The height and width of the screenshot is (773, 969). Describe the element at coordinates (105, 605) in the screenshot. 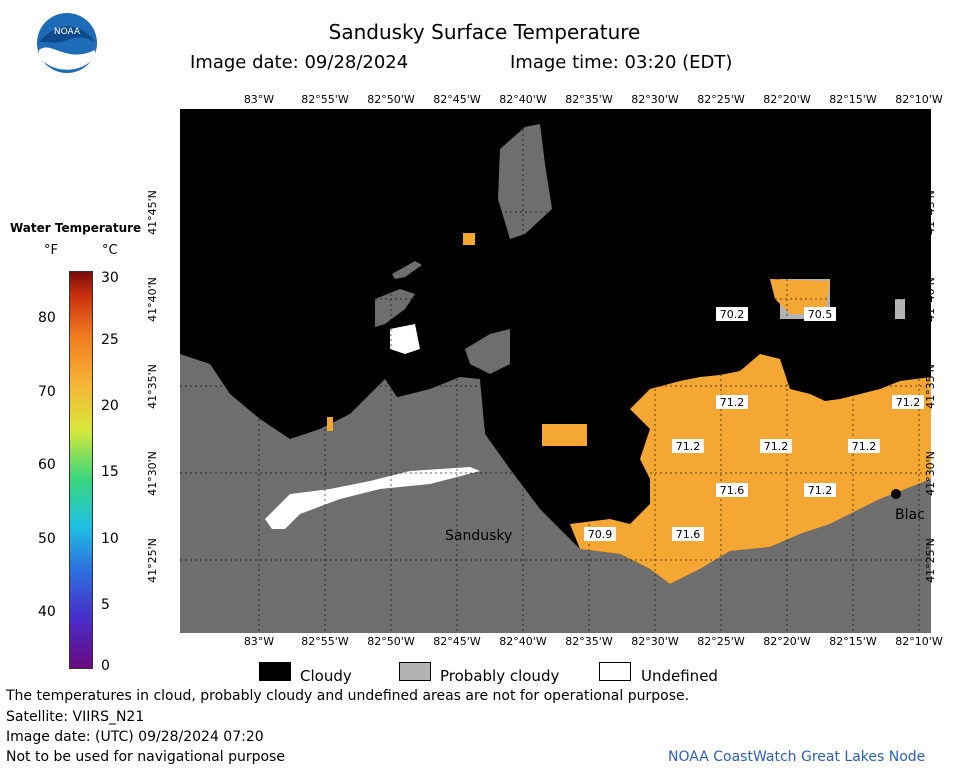

I see `c-tick: 5` at that location.